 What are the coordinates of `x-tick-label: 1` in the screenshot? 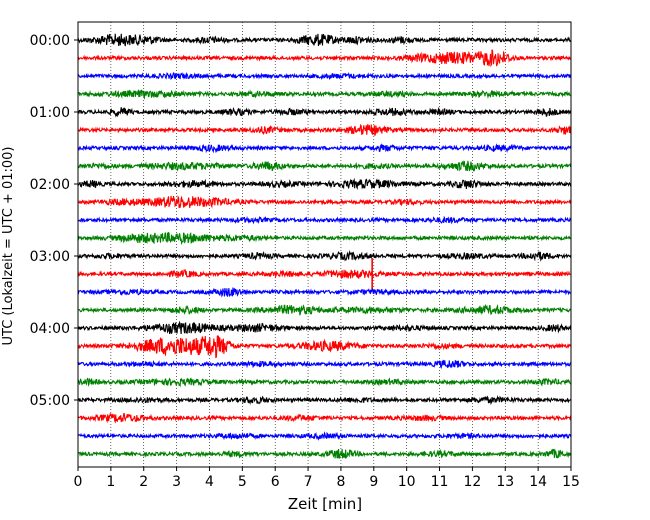 It's located at (110, 482).